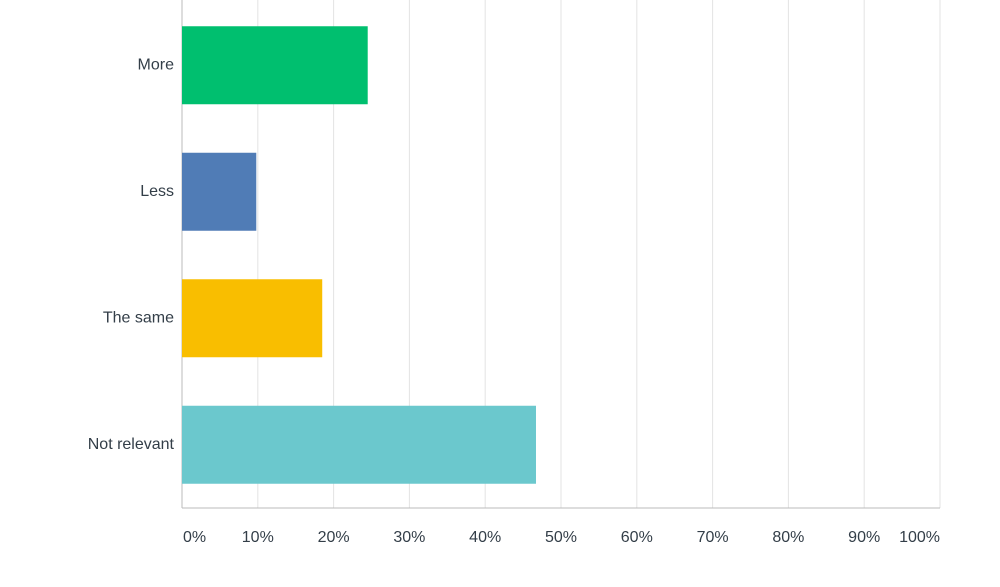  What do you see at coordinates (919, 537) in the screenshot?
I see `x-tick-label: 100%` at bounding box center [919, 537].